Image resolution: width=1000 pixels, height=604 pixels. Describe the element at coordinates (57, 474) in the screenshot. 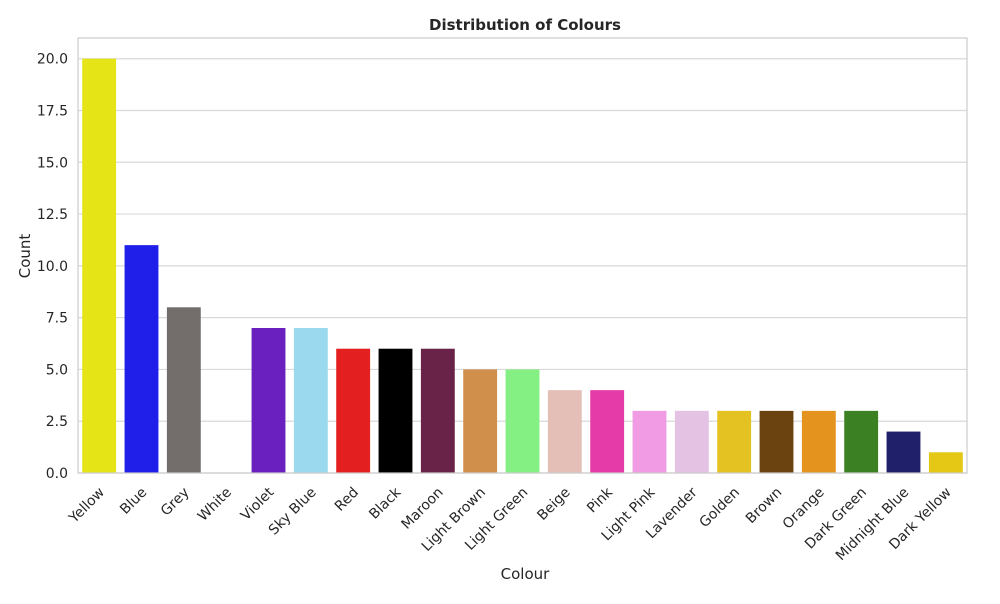

I see `y-tick-label: 0.0` at that location.